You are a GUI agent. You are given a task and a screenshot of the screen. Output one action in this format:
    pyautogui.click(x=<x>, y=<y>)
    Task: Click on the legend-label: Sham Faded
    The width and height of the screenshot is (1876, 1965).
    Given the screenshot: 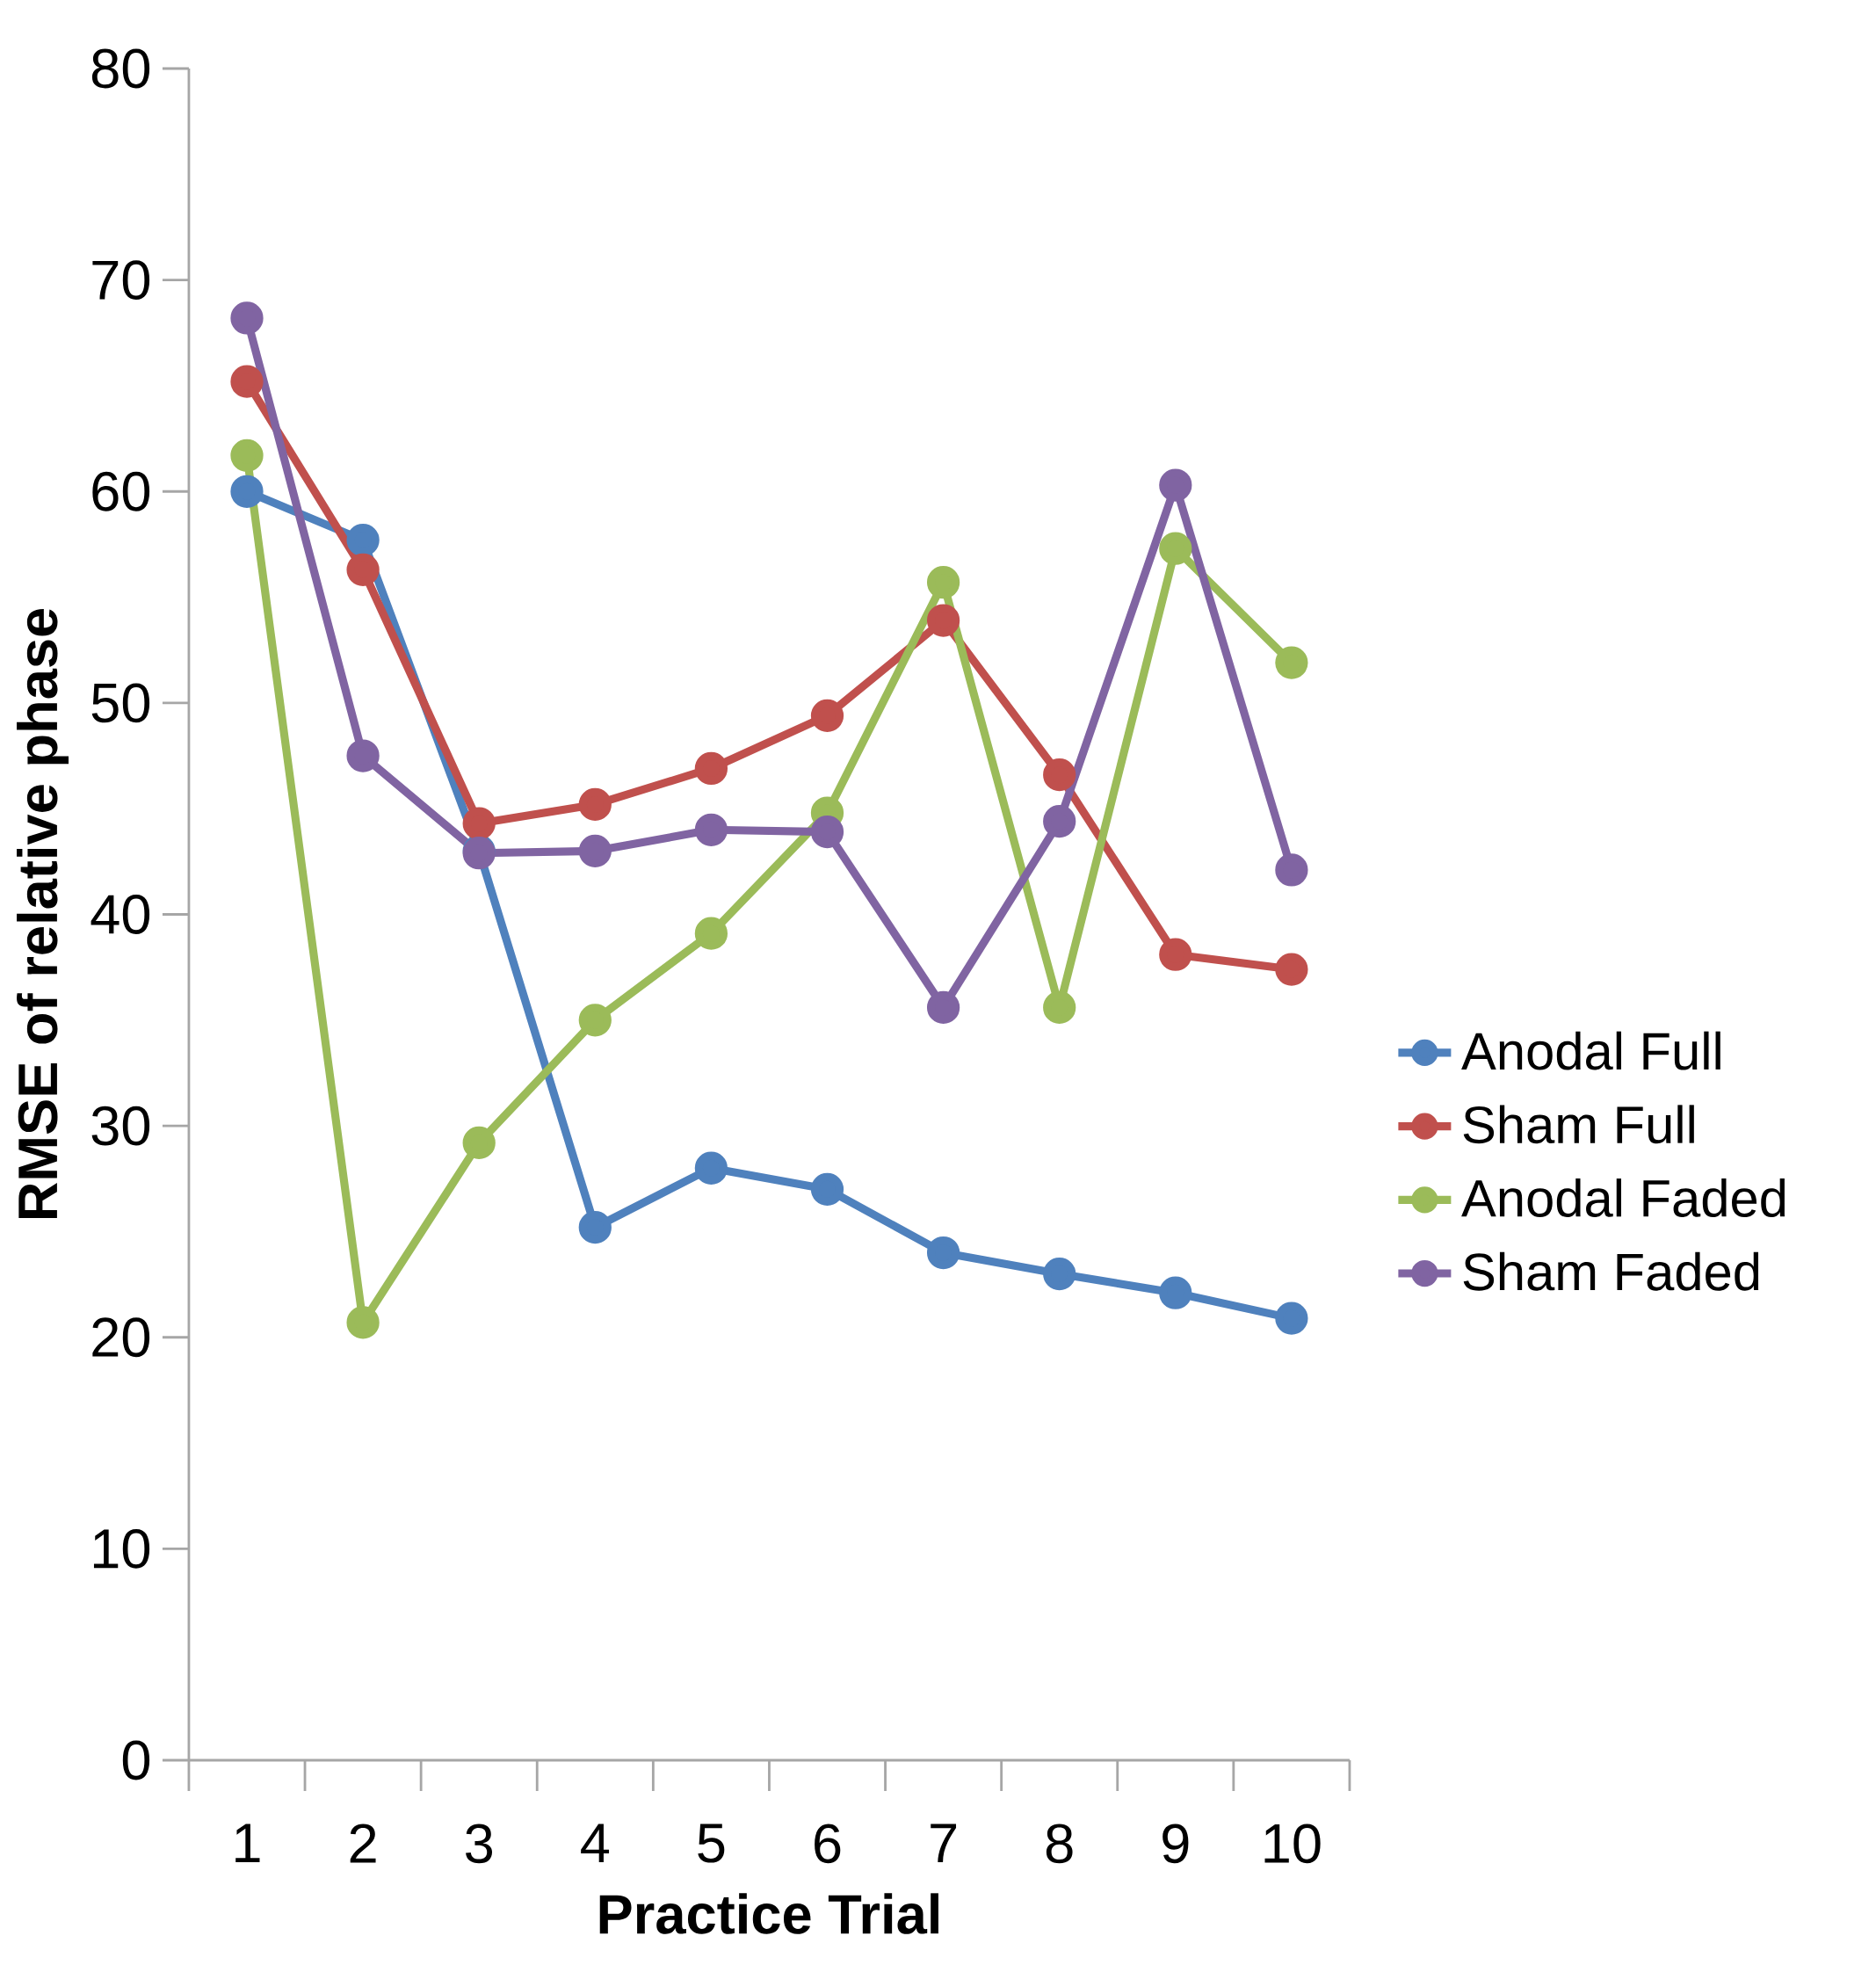 What is the action you would take?
    pyautogui.click(x=1611, y=1271)
    